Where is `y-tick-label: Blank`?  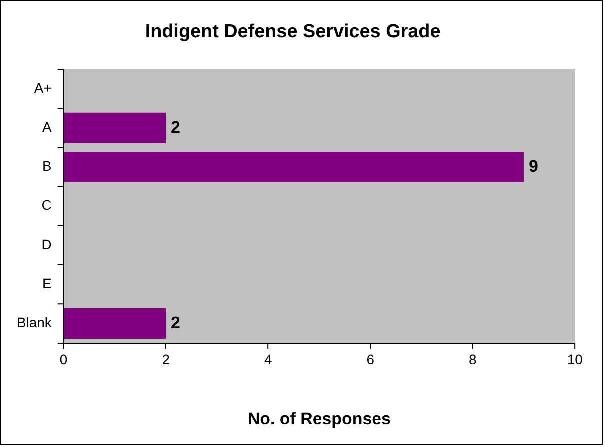 y-tick-label: Blank is located at coordinates (34, 322).